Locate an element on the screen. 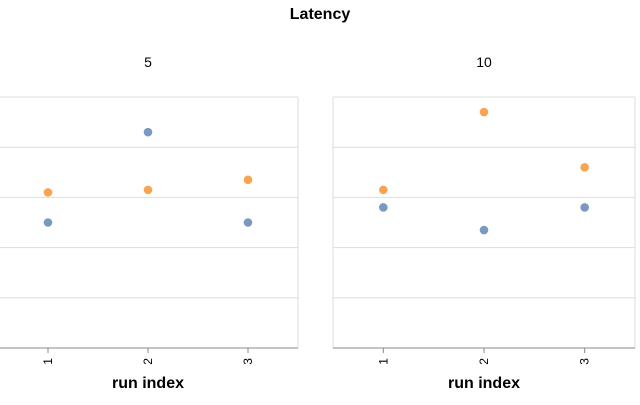 The height and width of the screenshot is (405, 640). facet-label: 5 is located at coordinates (148, 62).